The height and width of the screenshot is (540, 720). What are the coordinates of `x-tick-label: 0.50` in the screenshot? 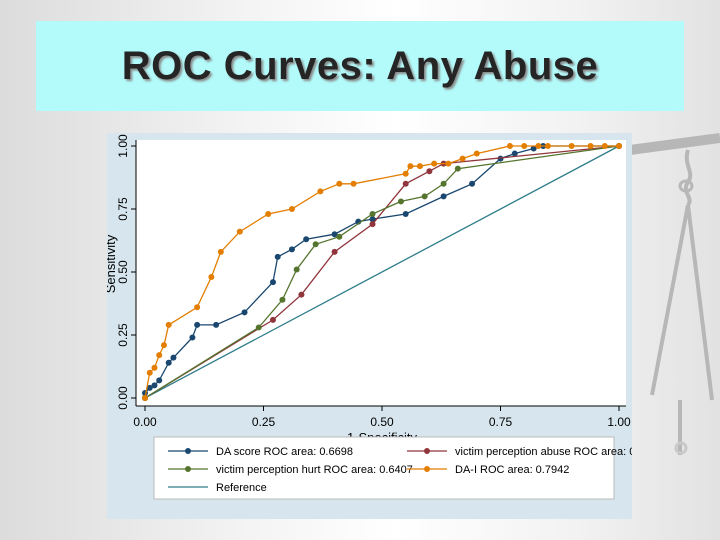 It's located at (382, 422).